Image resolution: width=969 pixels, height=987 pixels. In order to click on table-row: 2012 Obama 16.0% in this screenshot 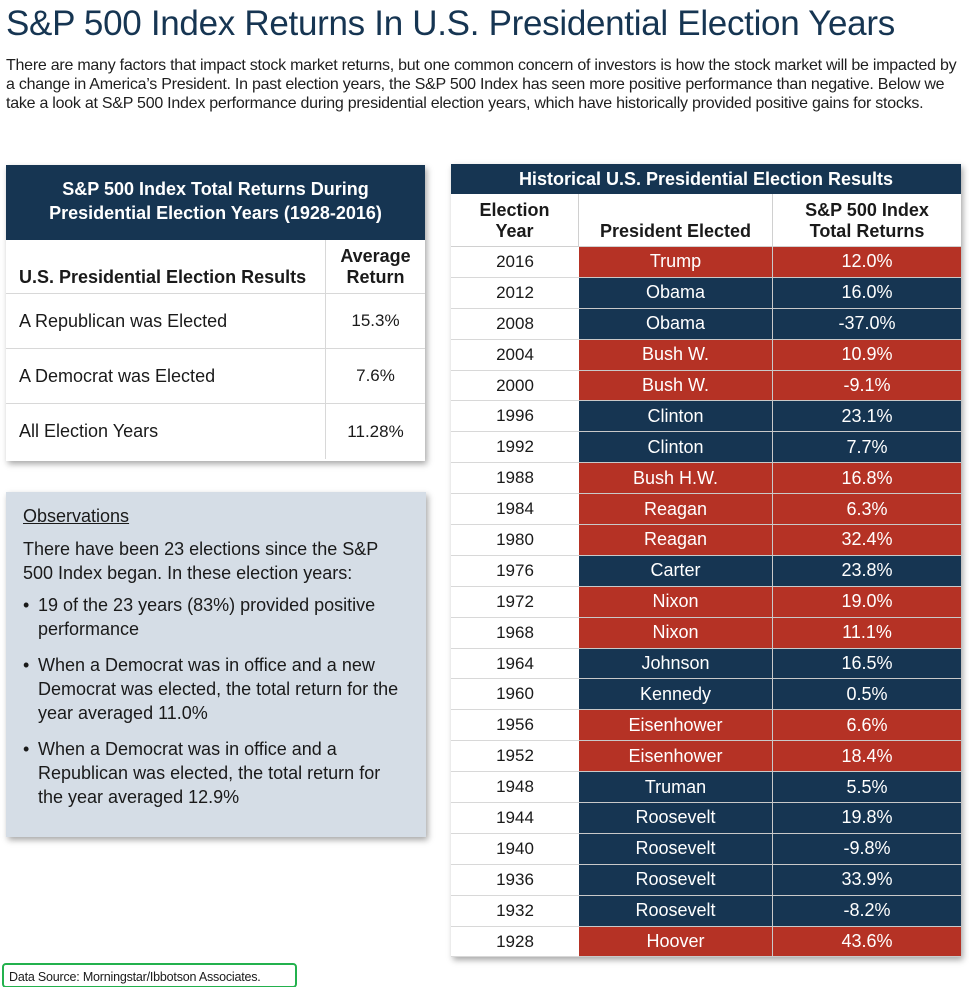, I will do `click(706, 293)`.